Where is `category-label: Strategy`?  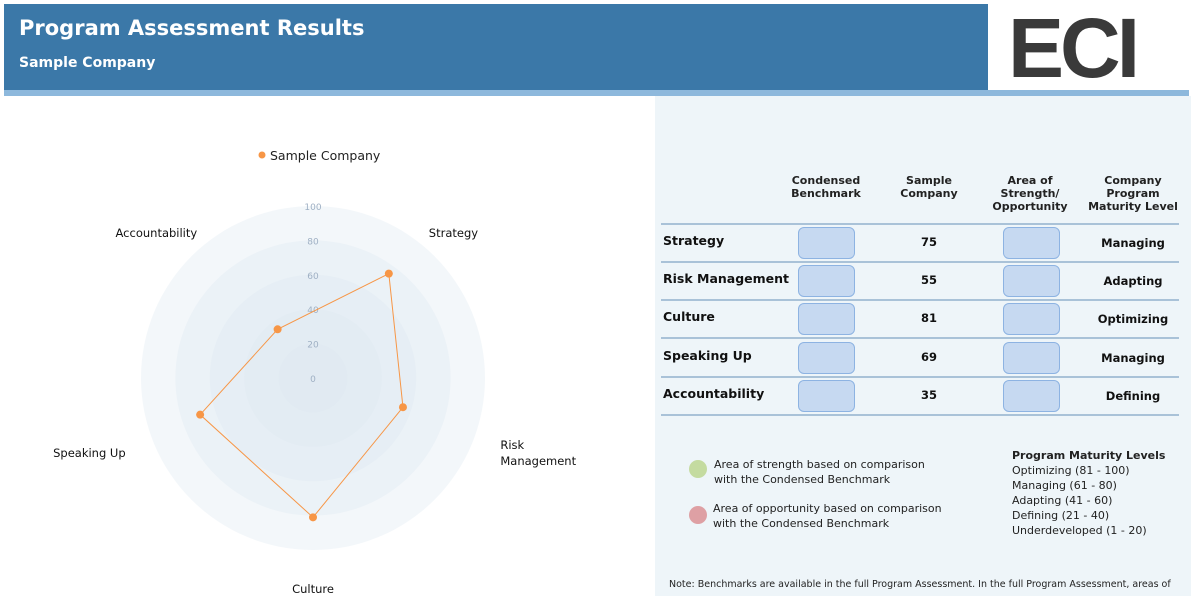
category-label: Strategy is located at coordinates (453, 232).